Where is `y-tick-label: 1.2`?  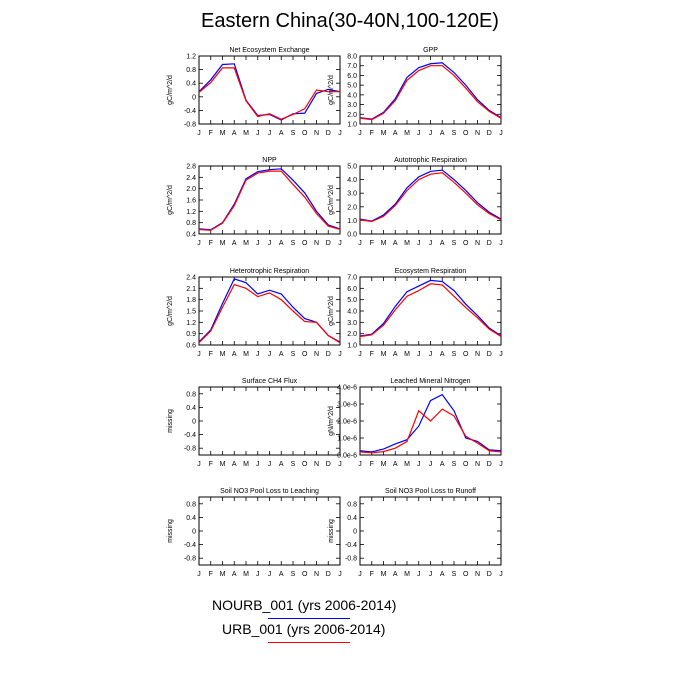 y-tick-label: 1.2 is located at coordinates (191, 212).